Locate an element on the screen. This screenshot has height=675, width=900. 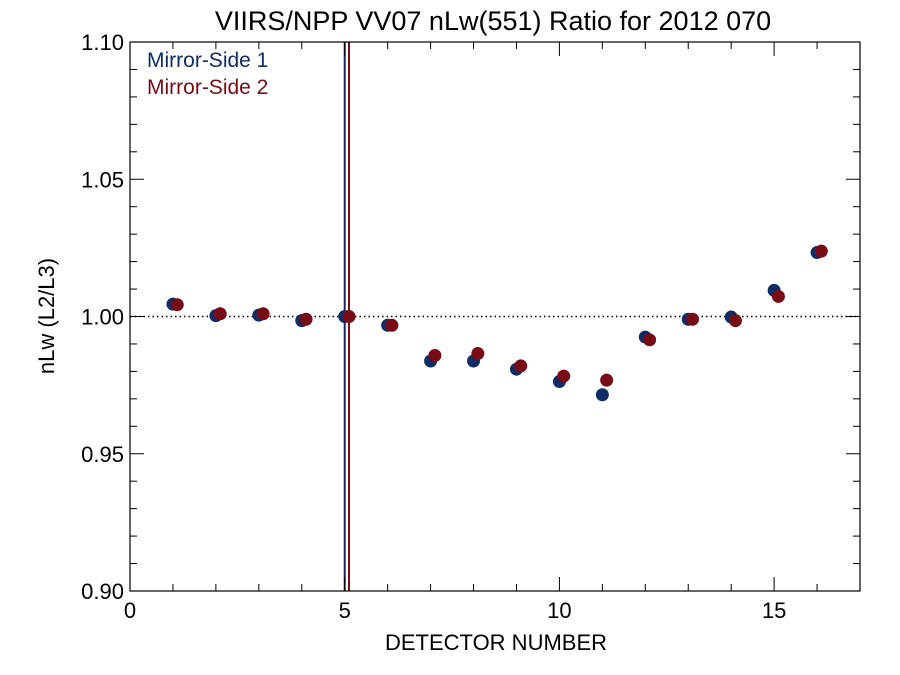
x-axis-label: DETECTOR NUMBER is located at coordinates (496, 642).